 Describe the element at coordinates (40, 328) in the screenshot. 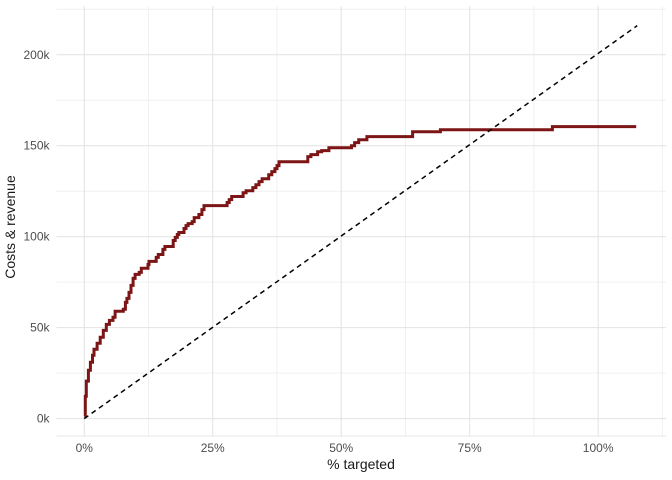

I see `y-tick-label: 50k` at that location.